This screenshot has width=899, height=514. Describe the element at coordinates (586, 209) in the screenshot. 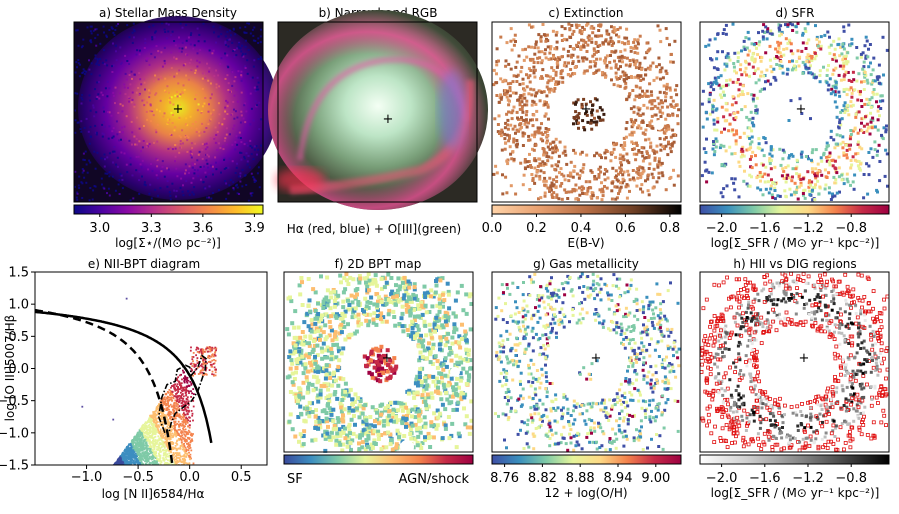

I see `colorbar-gradient` at that location.